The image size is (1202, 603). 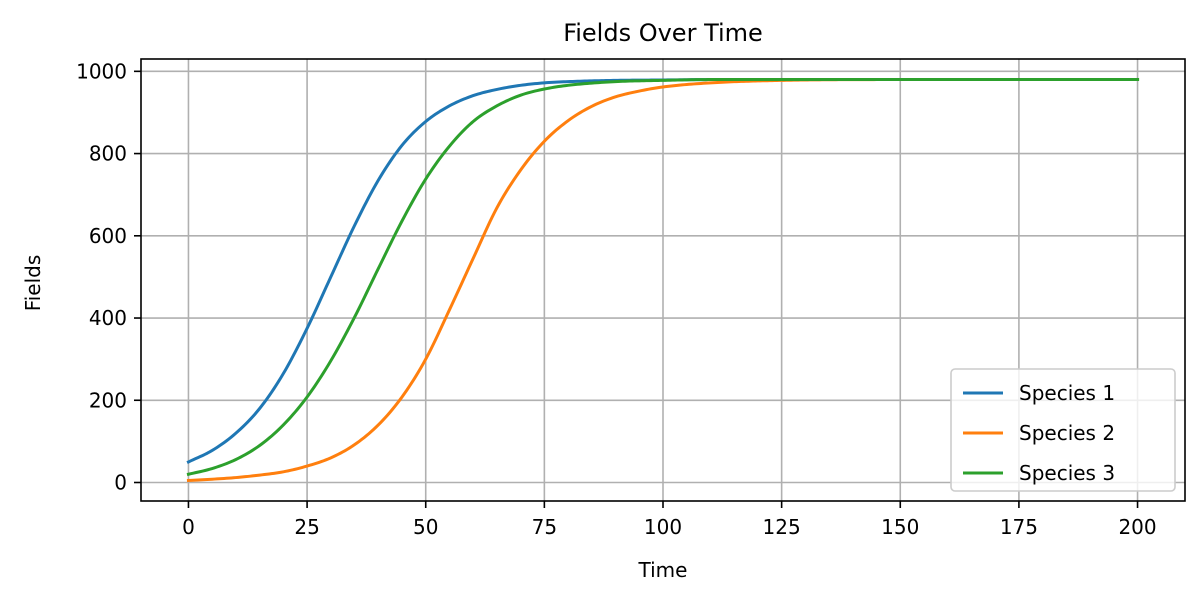 I want to click on y-axis-ticks: 0 200 400 600 800 1000, so click(x=108, y=276).